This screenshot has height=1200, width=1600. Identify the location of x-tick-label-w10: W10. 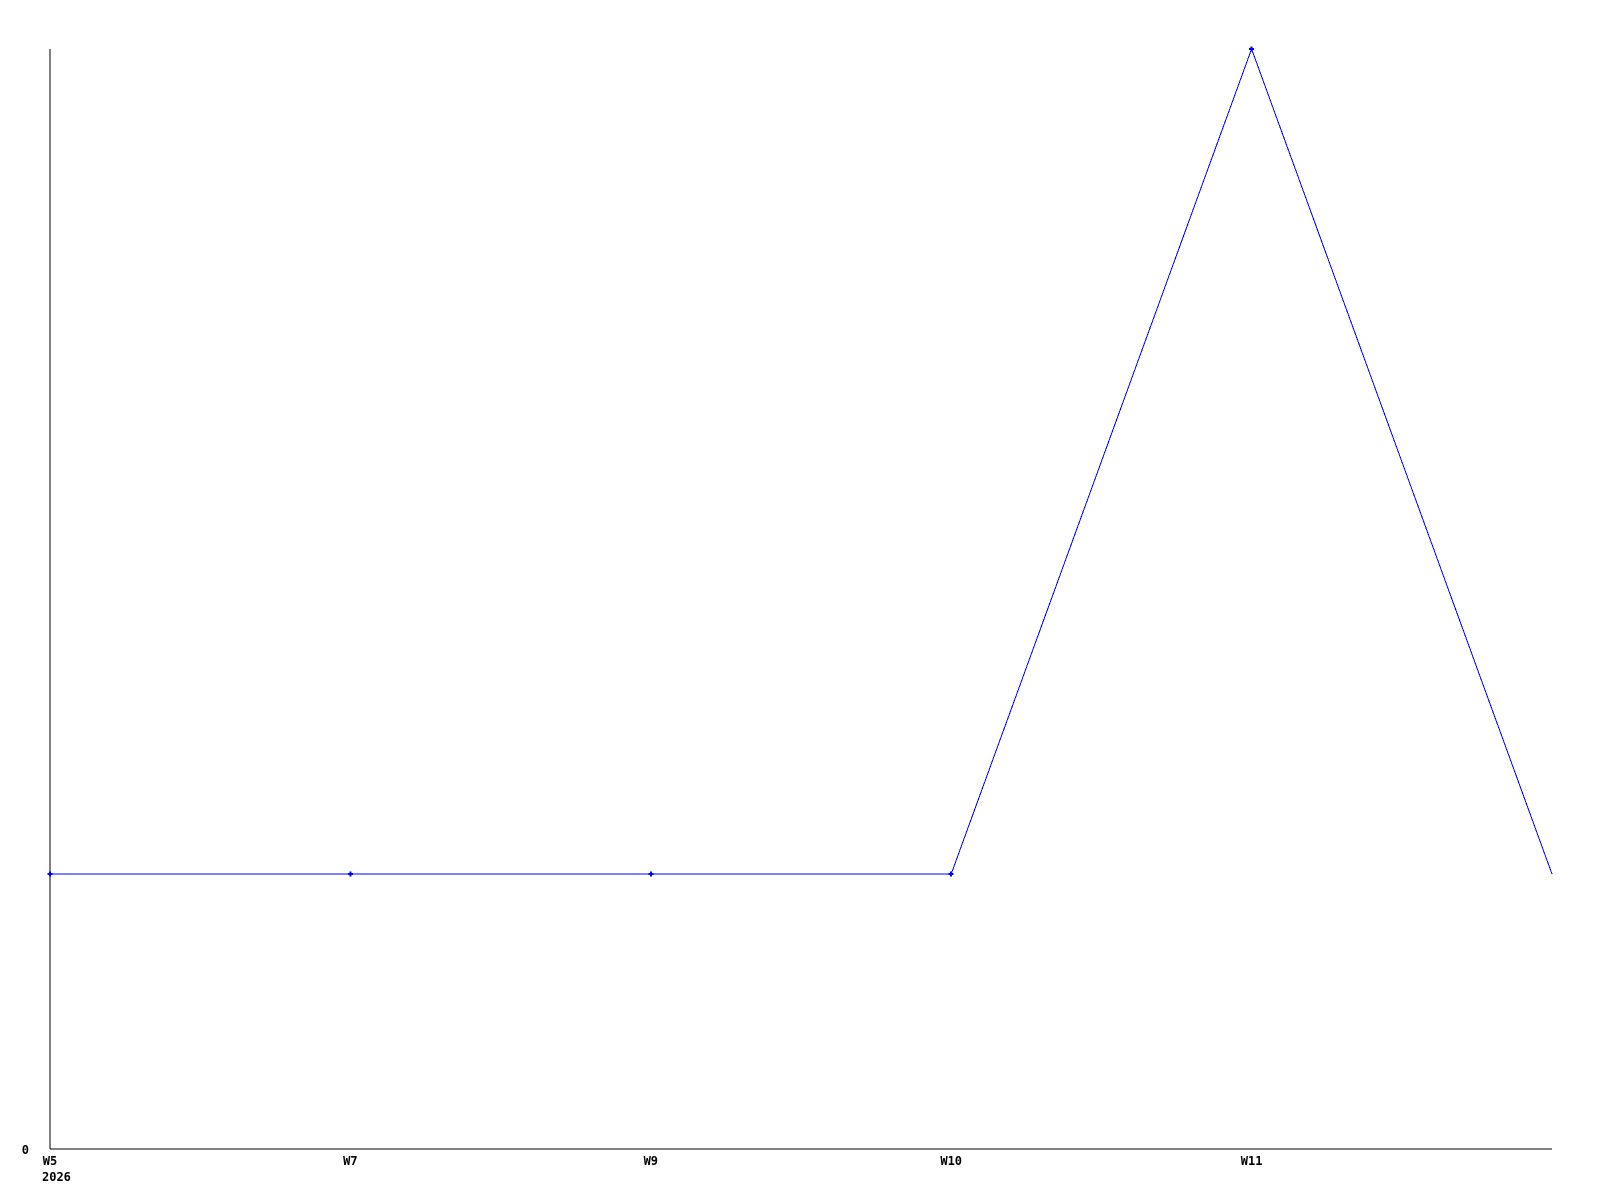
(951, 1161).